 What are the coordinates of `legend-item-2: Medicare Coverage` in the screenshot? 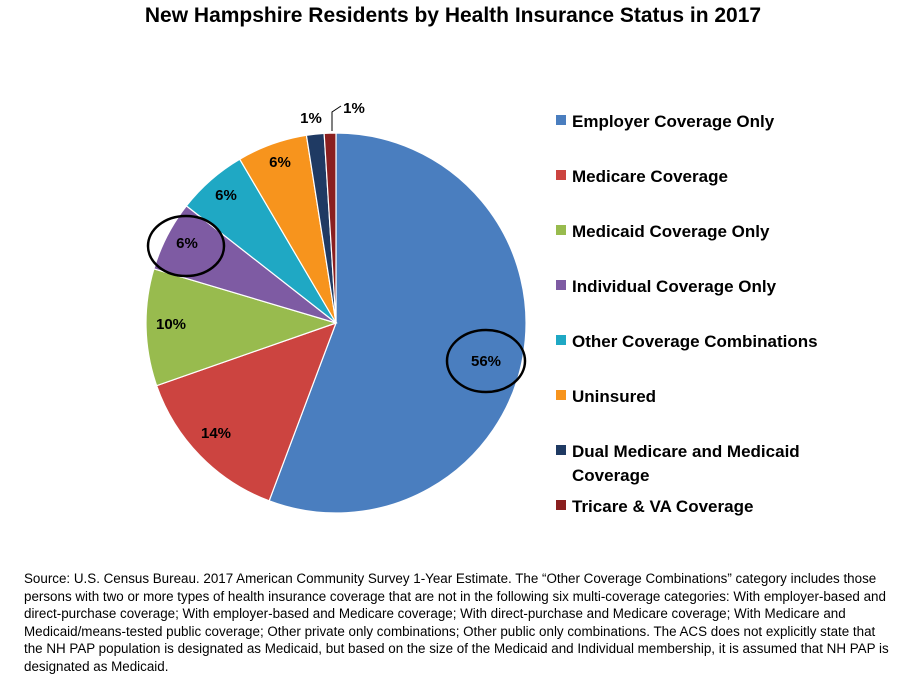 It's located at (689, 177).